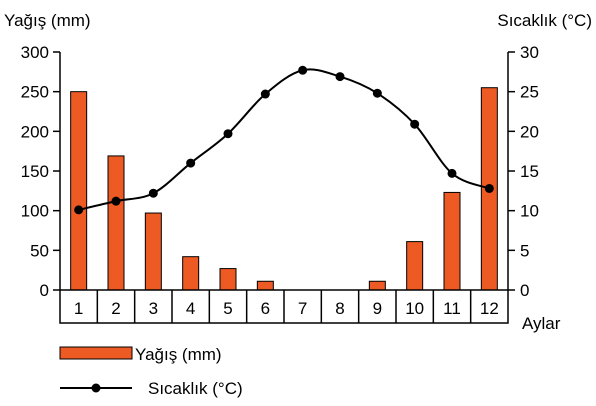  What do you see at coordinates (544, 20) in the screenshot?
I see `y-axis-right-label: Sıcaklık (°C)` at bounding box center [544, 20].